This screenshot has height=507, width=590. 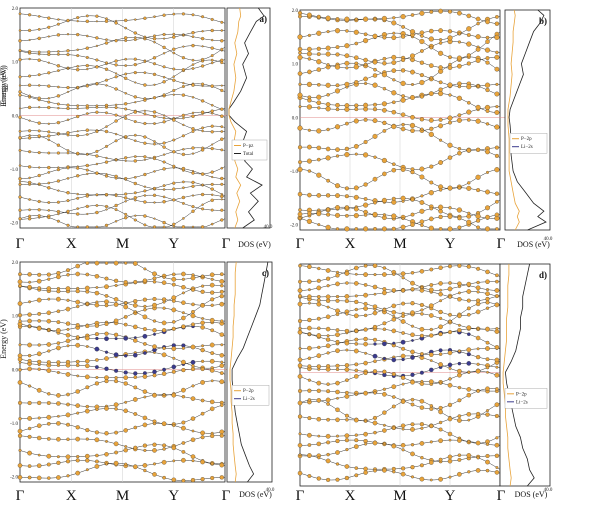 What do you see at coordinates (399, 244) in the screenshot?
I see `k-point-label: M` at bounding box center [399, 244].